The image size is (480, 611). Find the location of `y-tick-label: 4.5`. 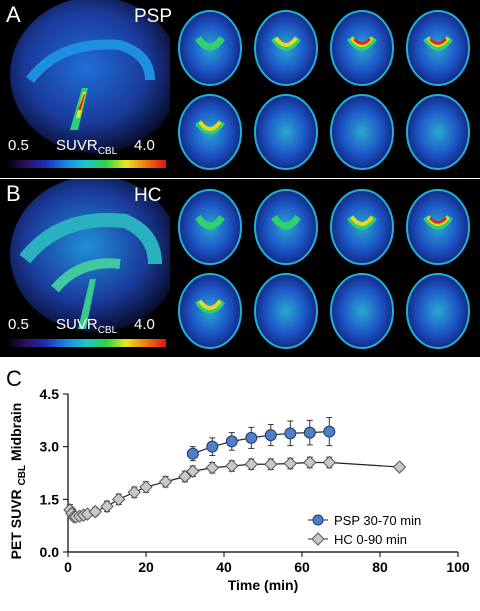

y-tick-label: 4.5 is located at coordinates (50, 394).